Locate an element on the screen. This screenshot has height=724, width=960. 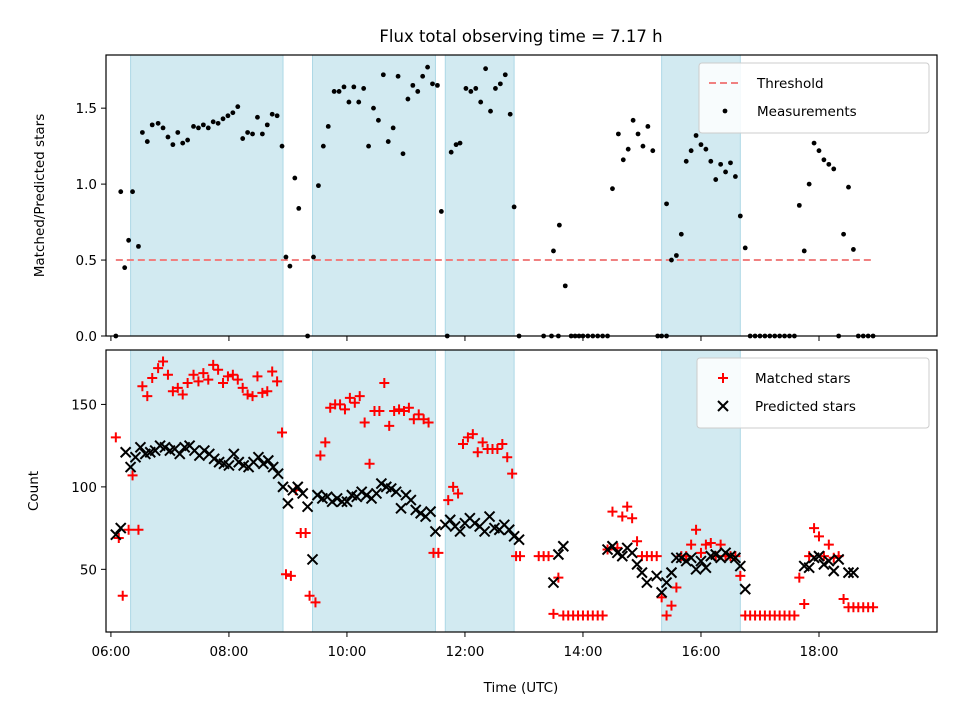
x-tick-label: 14:00 is located at coordinates (583, 652).